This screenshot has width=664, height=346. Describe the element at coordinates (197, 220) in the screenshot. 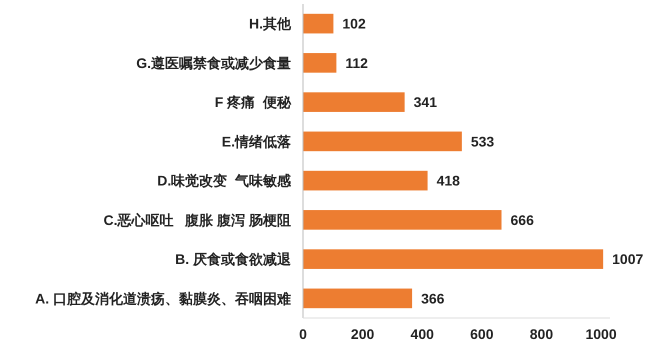

I see `y-tick-label: C.恶心呕吐 腹胀 腹泻 肠梗阻` at that location.